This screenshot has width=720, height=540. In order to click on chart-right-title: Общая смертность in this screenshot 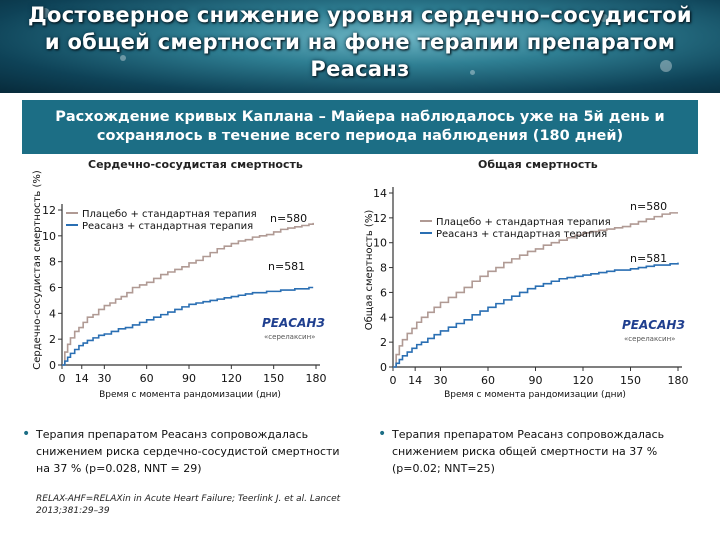, I will do `click(538, 164)`.